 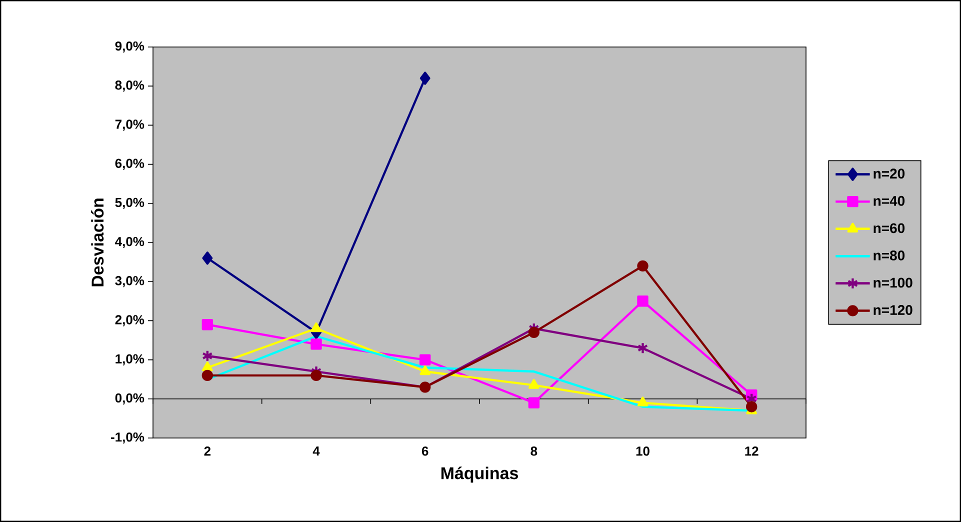 What do you see at coordinates (129, 125) in the screenshot?
I see `y-tick-label: 7,0%` at bounding box center [129, 125].